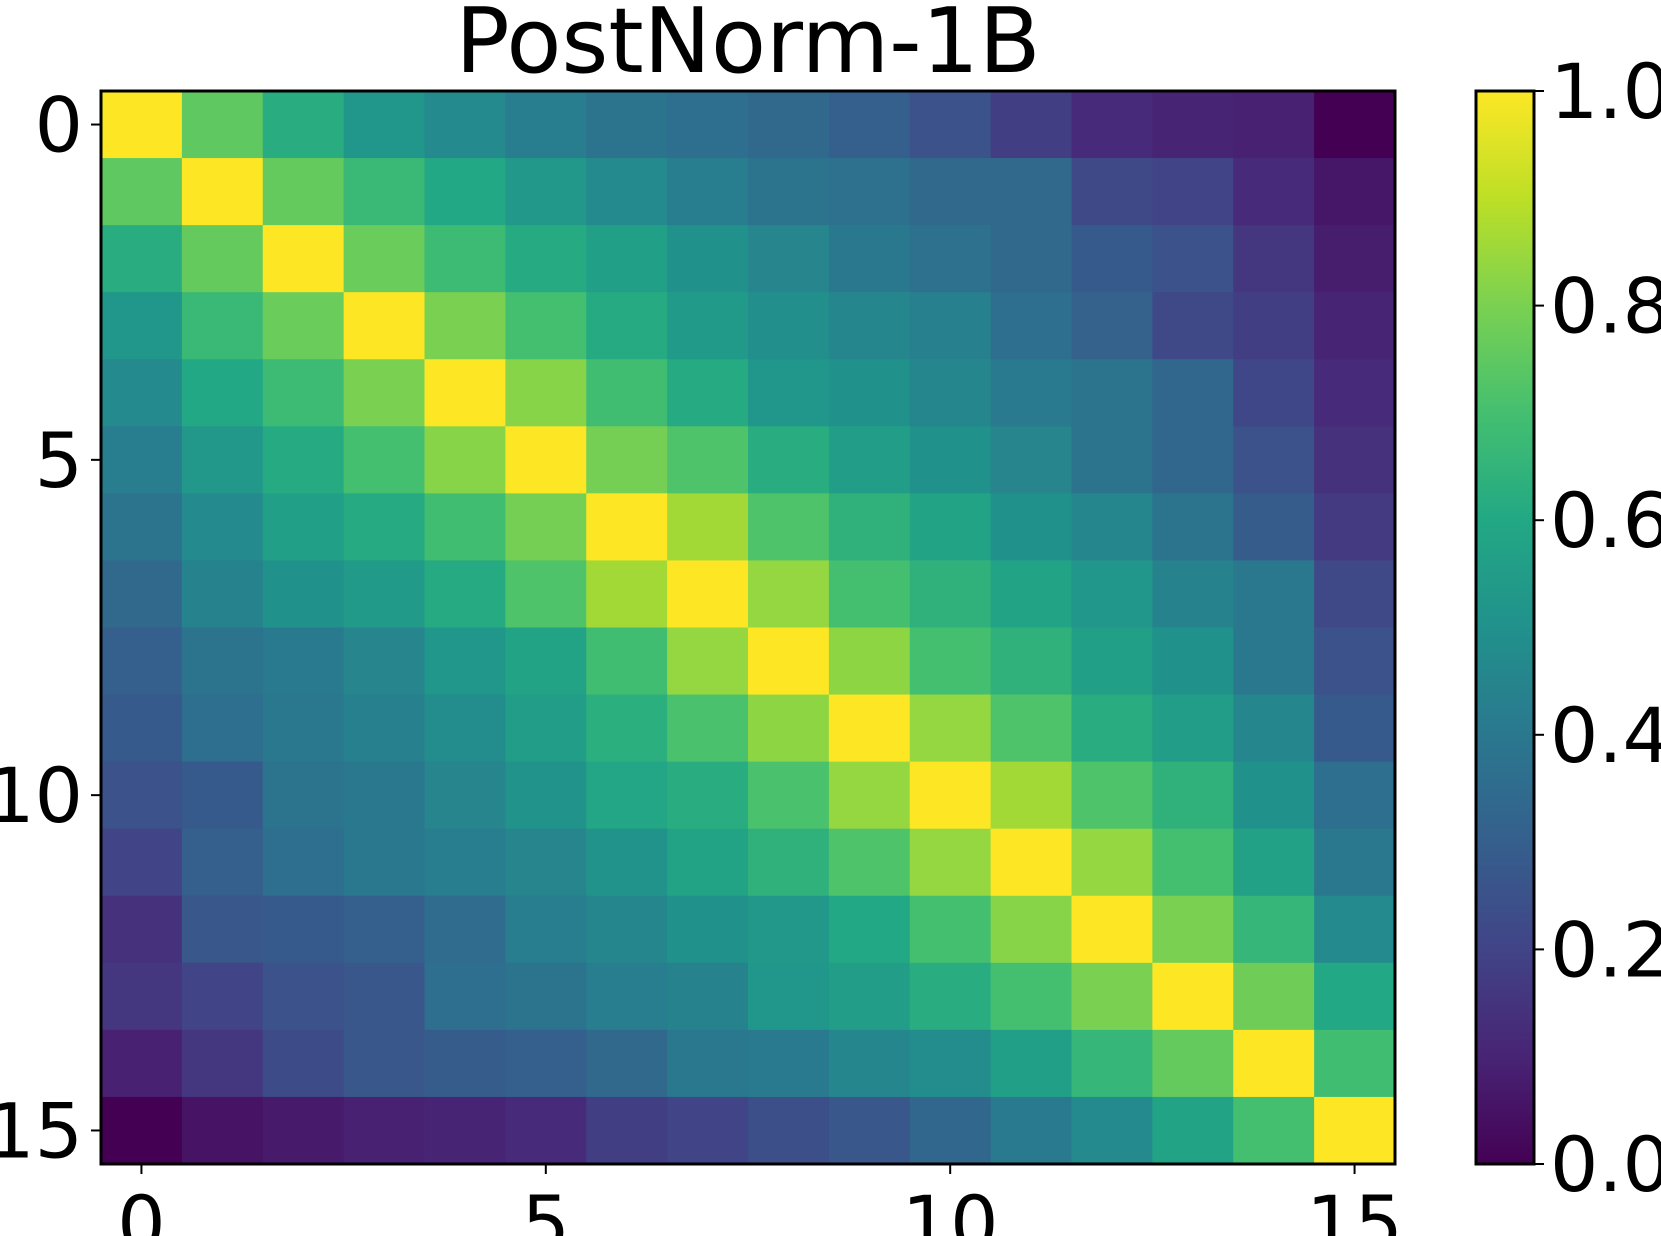 The height and width of the screenshot is (1236, 1661). I want to click on chart-title: PostNorm-1B, so click(747, 47).